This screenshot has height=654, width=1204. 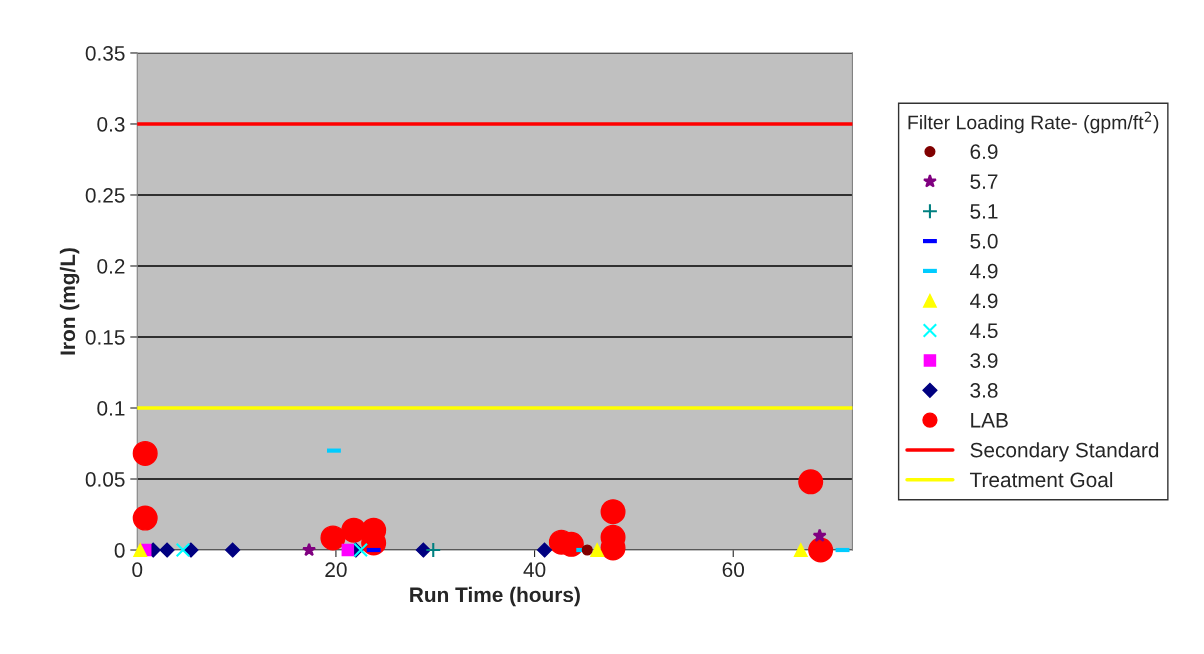 What do you see at coordinates (984, 241) in the screenshot?
I see `legend-label: 5.0` at bounding box center [984, 241].